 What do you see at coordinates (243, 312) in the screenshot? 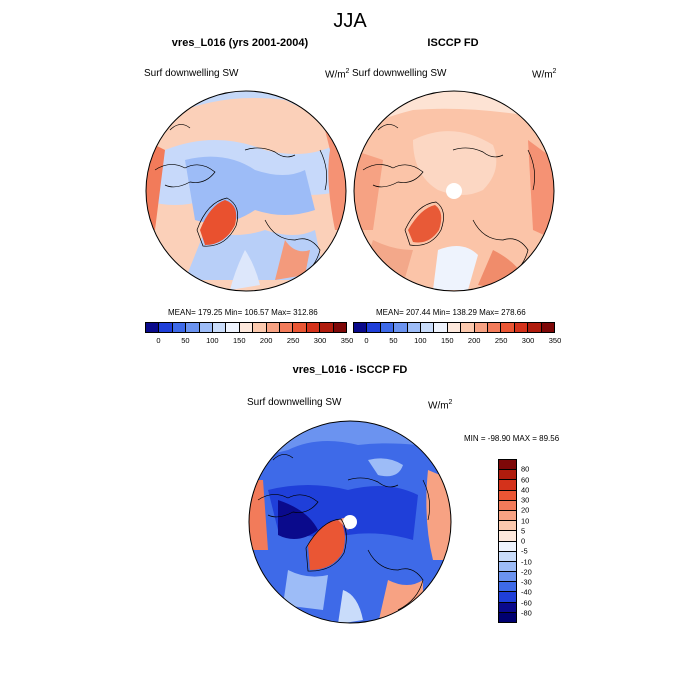
I see `map1-stats: MEAN= 179.25 Min= 106.57 Max= 312.86` at bounding box center [243, 312].